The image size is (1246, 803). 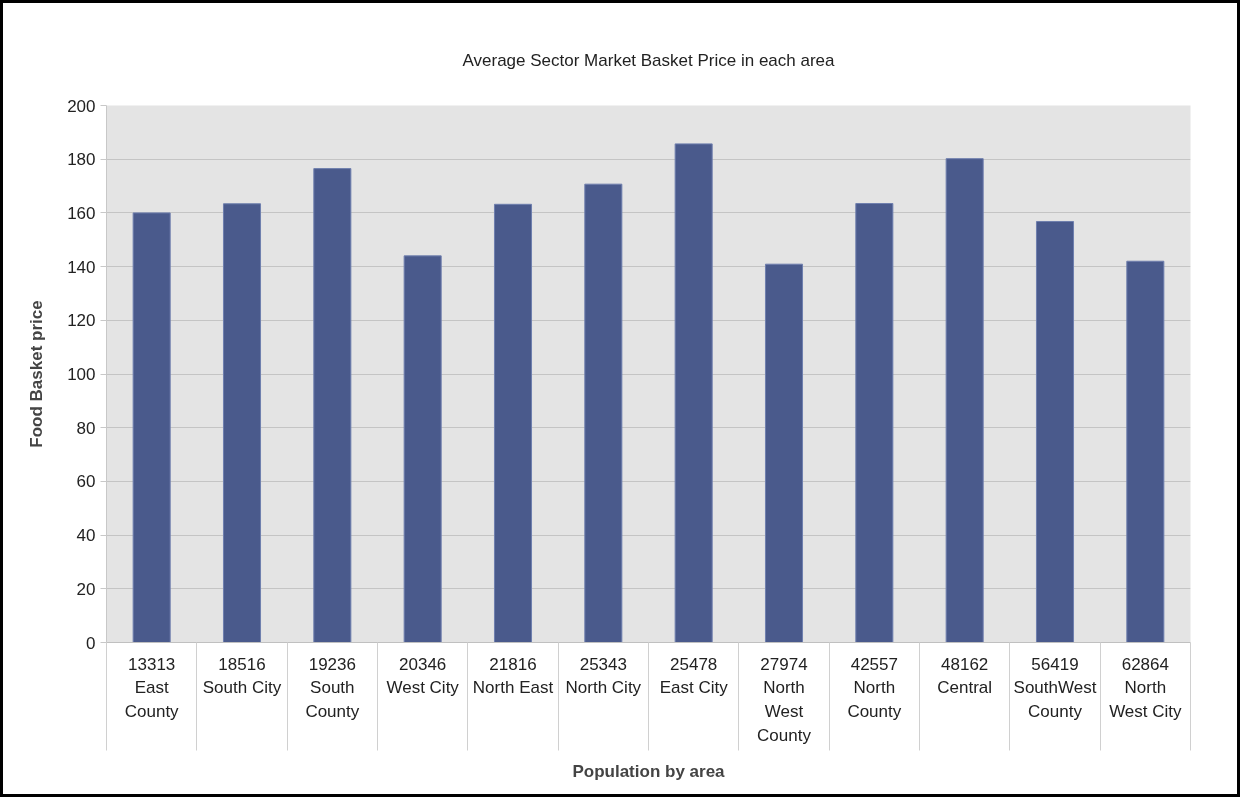 I want to click on x-tick-label: 18516 South City, so click(x=242, y=676).